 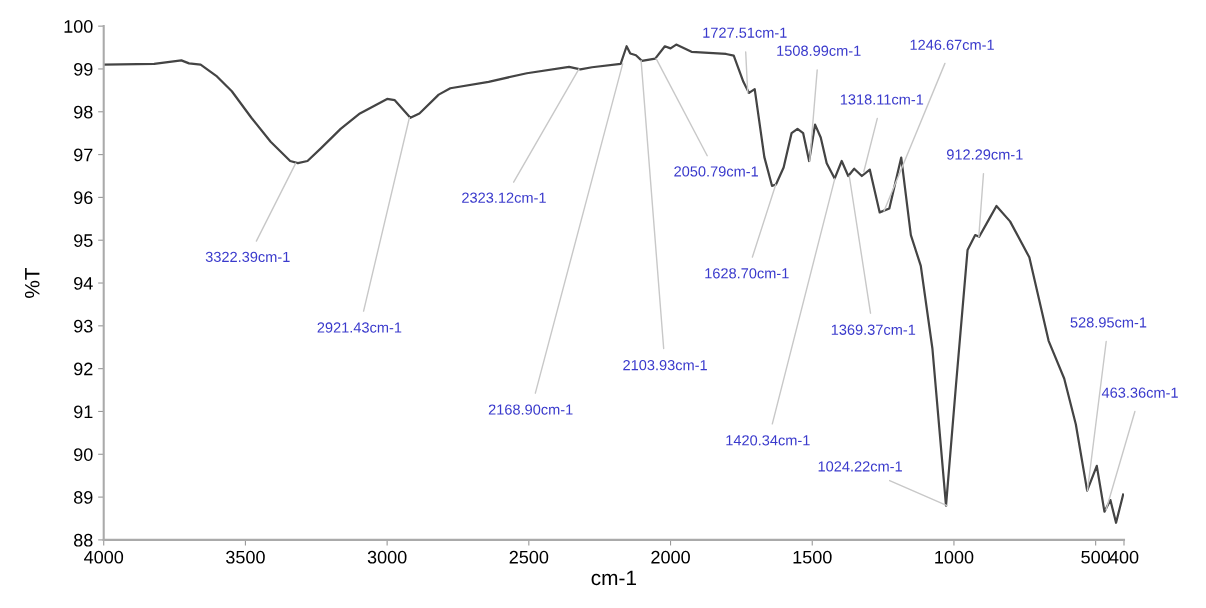 I want to click on x-tick-label: 400, so click(x=1124, y=557).